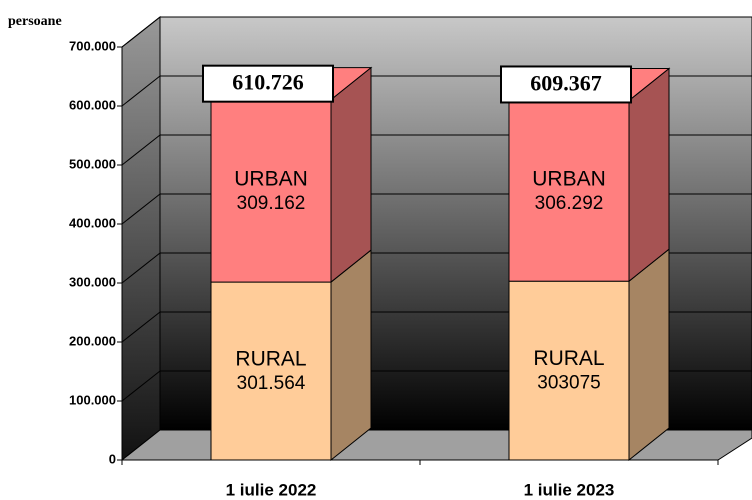  I want to click on y-tick-label: 400.000, so click(92, 222).